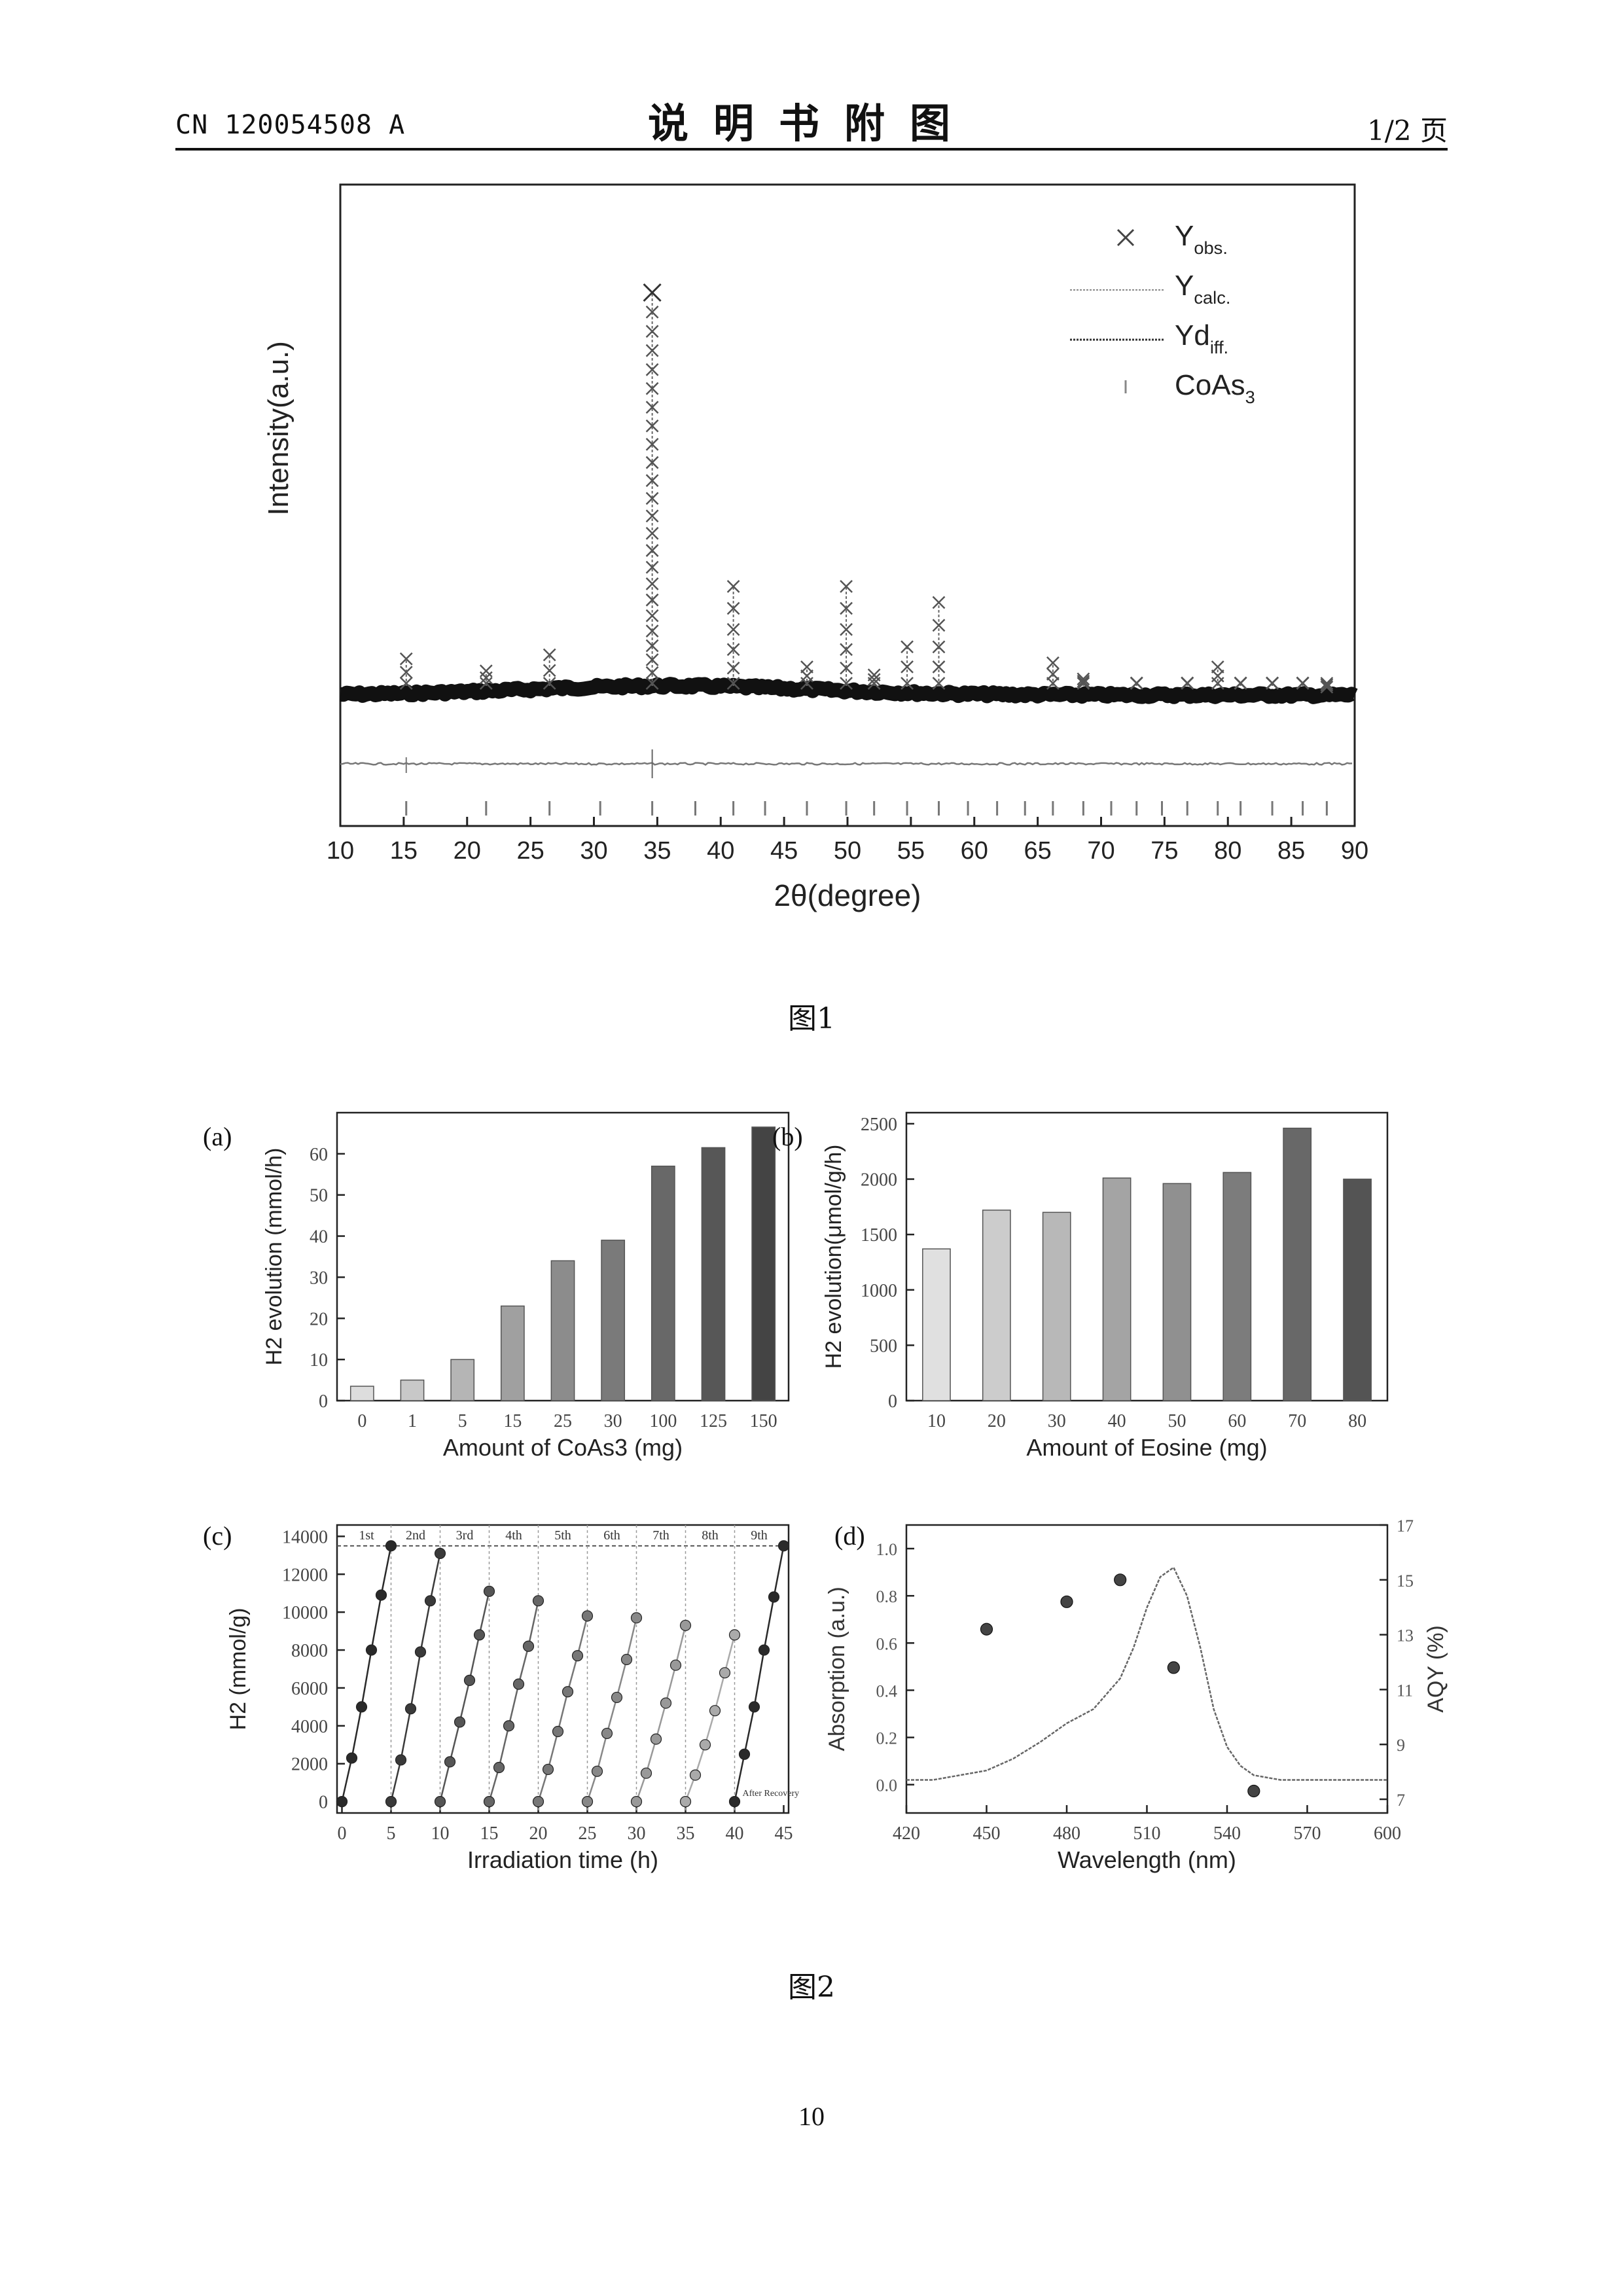 The image size is (1623, 2296). Describe the element at coordinates (305, 1613) in the screenshot. I see `y-tick-label: 10000` at that location.